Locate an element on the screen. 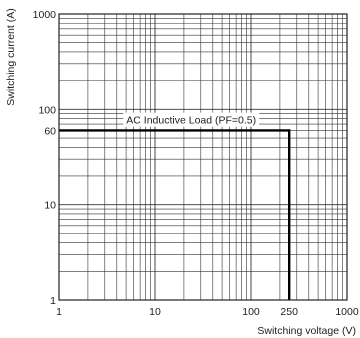 This screenshot has width=360, height=338. series-annotation: AC Inductive Load (PF=0.5) is located at coordinates (191, 121).